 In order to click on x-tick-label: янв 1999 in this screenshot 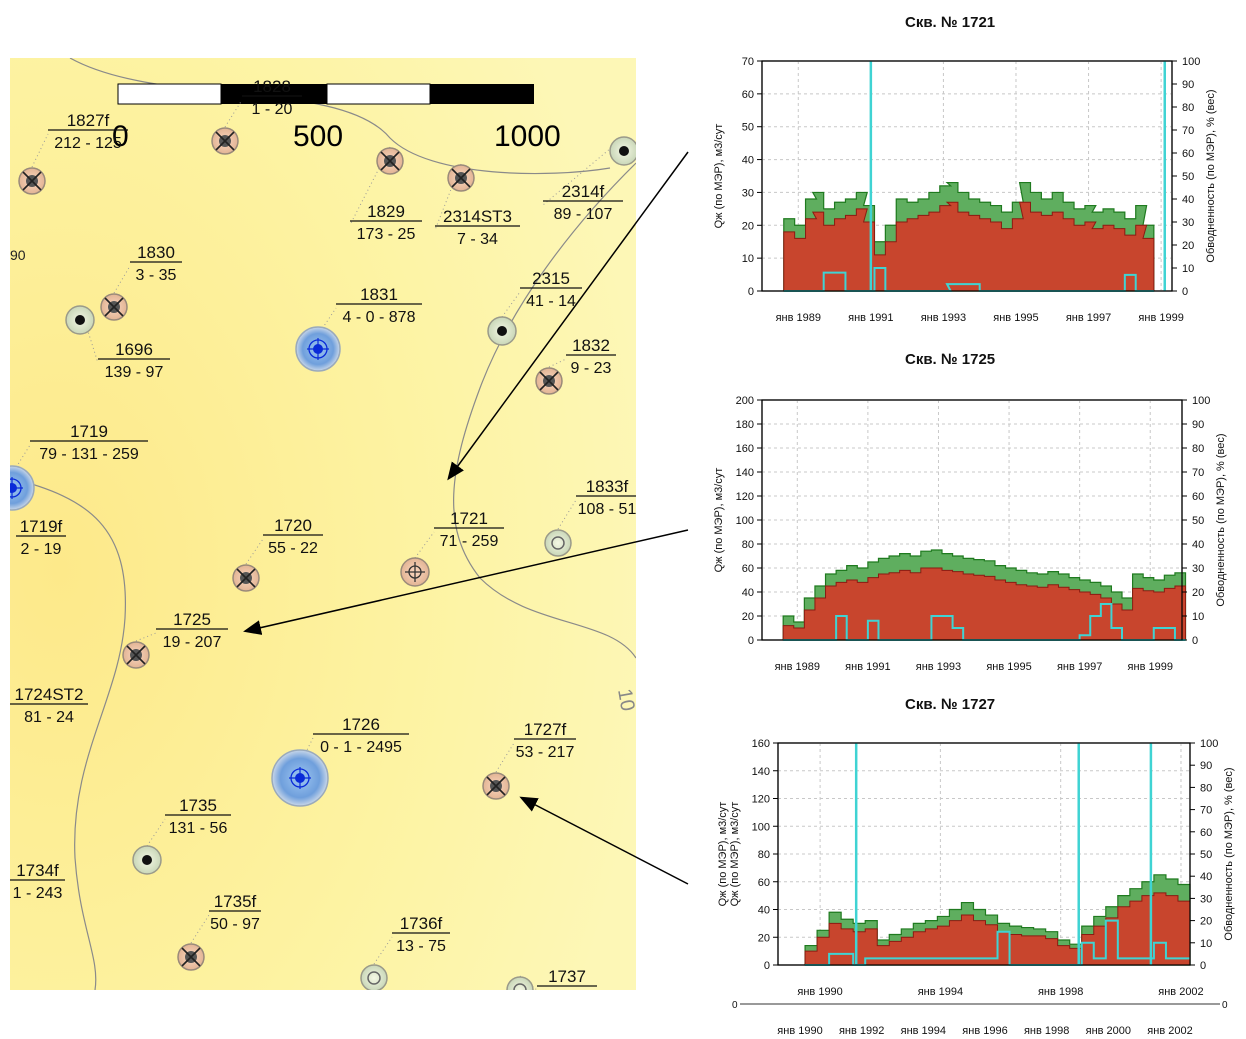, I will do `click(1150, 667)`.